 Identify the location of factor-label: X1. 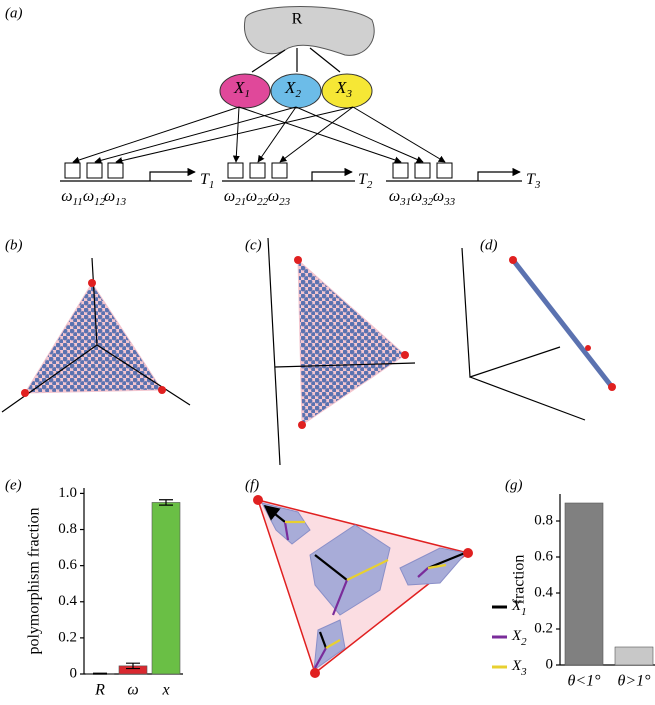
(241, 89).